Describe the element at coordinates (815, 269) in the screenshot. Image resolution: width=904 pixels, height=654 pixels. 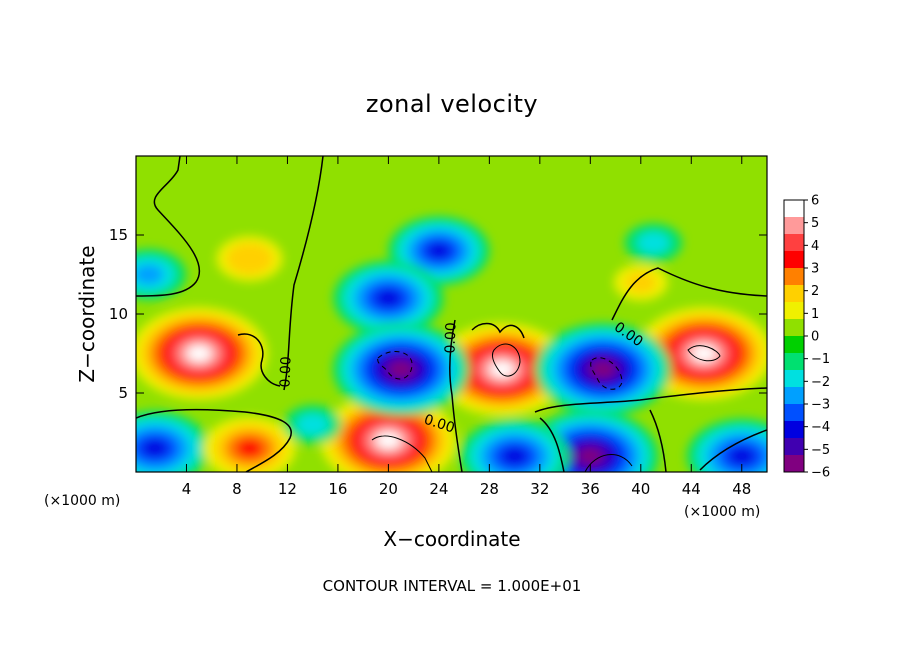
I see `colorbar-tick-label: 3` at that location.